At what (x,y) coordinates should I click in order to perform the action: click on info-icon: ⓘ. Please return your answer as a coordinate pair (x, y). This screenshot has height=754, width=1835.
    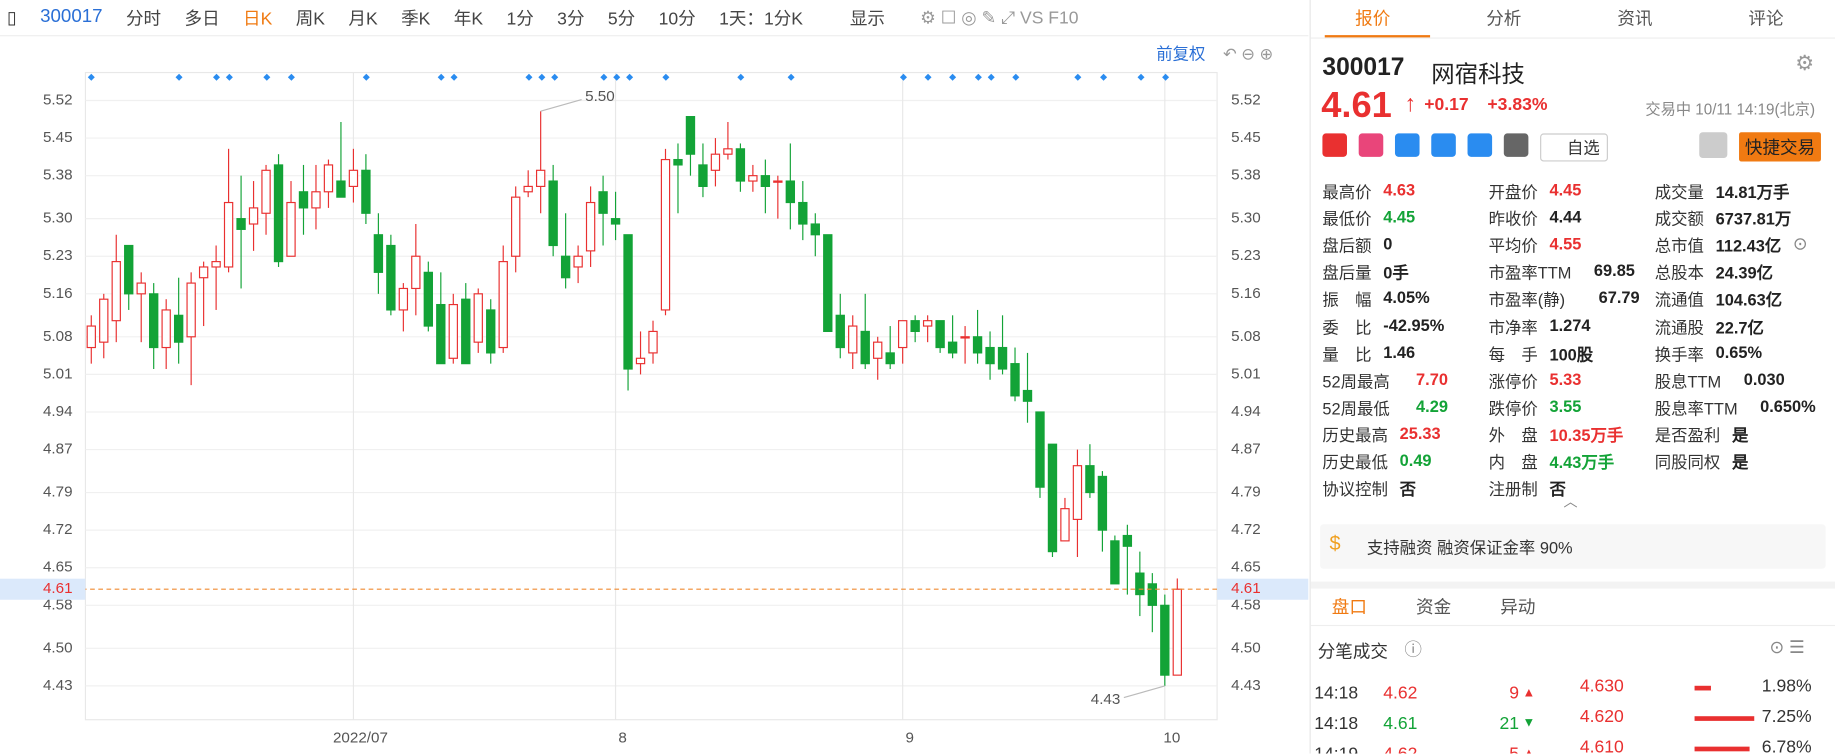
    Looking at the image, I should click on (1413, 650).